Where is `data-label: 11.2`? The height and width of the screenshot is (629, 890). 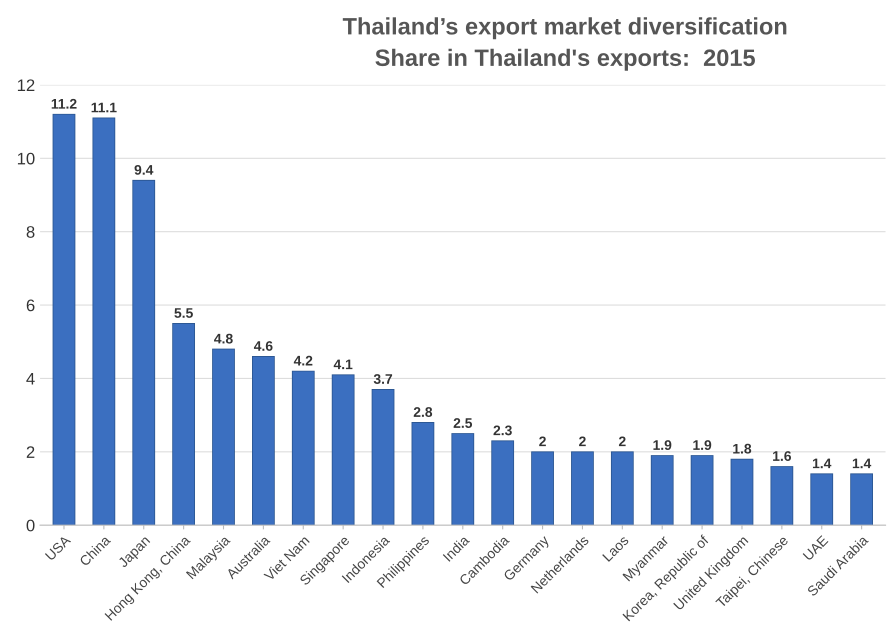
data-label: 11.2 is located at coordinates (64, 103).